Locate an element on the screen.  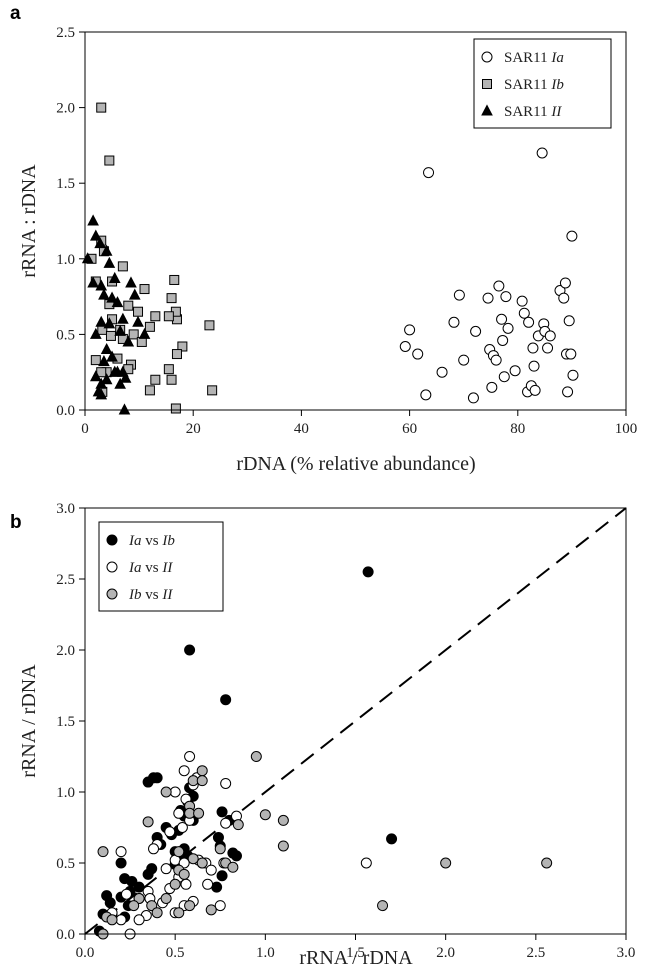
panel-a-letter: a is located at coordinates (15, 13).